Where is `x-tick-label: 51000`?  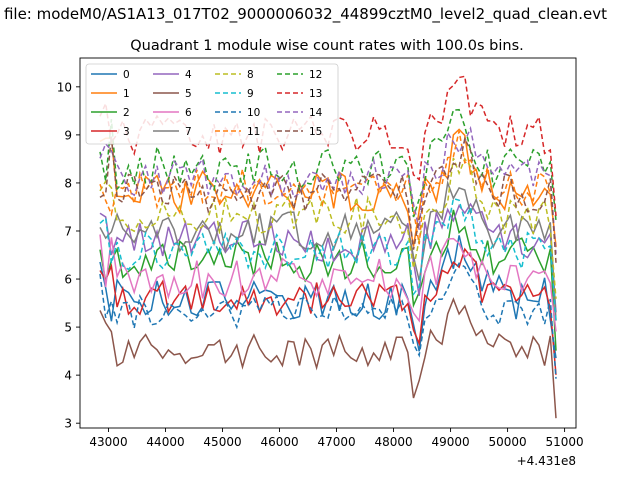
x-tick-label: 51000 is located at coordinates (565, 442).